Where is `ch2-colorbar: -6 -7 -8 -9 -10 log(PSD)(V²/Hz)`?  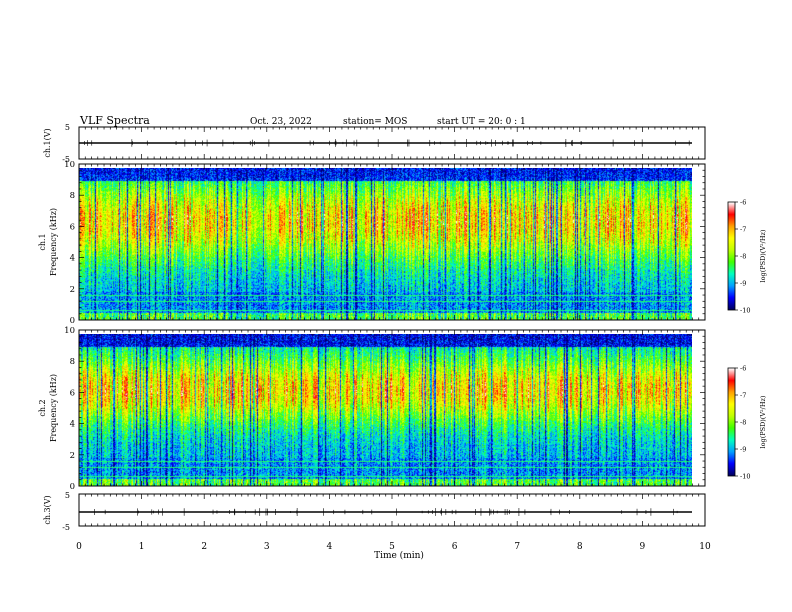
ch2-colorbar: -6 -7 -8 -9 -10 log(PSD)(V²/Hz) is located at coordinates (747, 423).